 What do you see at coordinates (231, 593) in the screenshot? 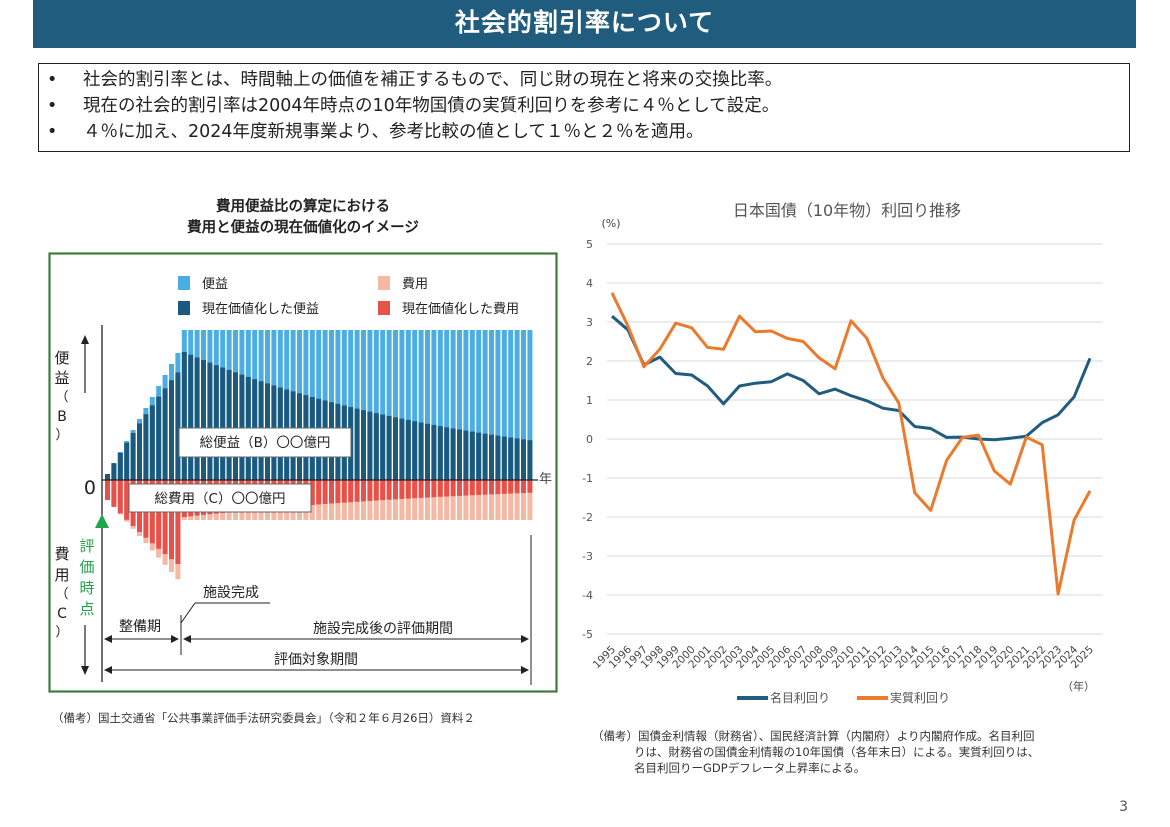
I see `facility-complete-label: 施設完成` at bounding box center [231, 593].